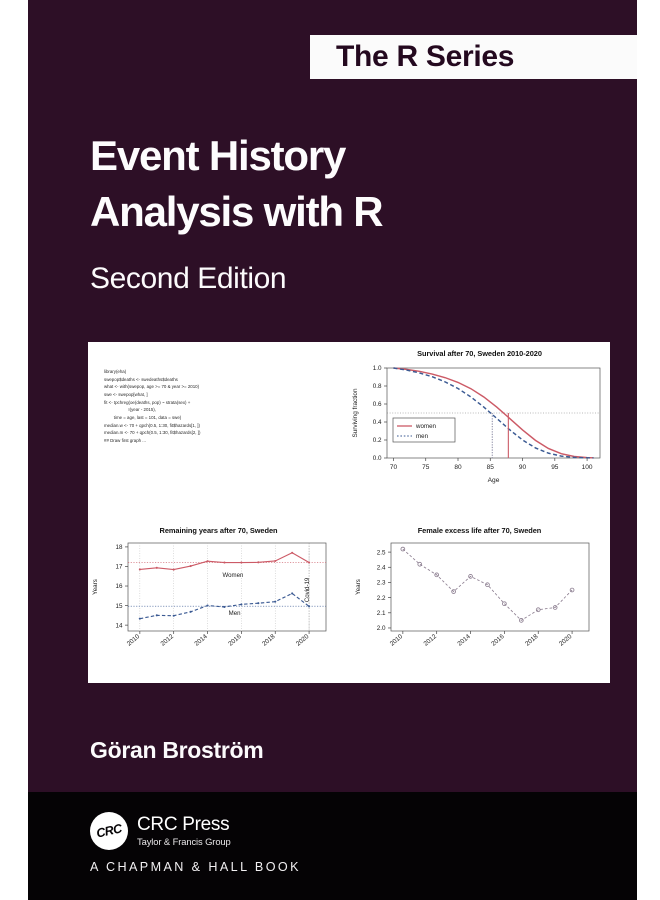 The height and width of the screenshot is (900, 660). I want to click on svg-text: 0.0, so click(377, 458).